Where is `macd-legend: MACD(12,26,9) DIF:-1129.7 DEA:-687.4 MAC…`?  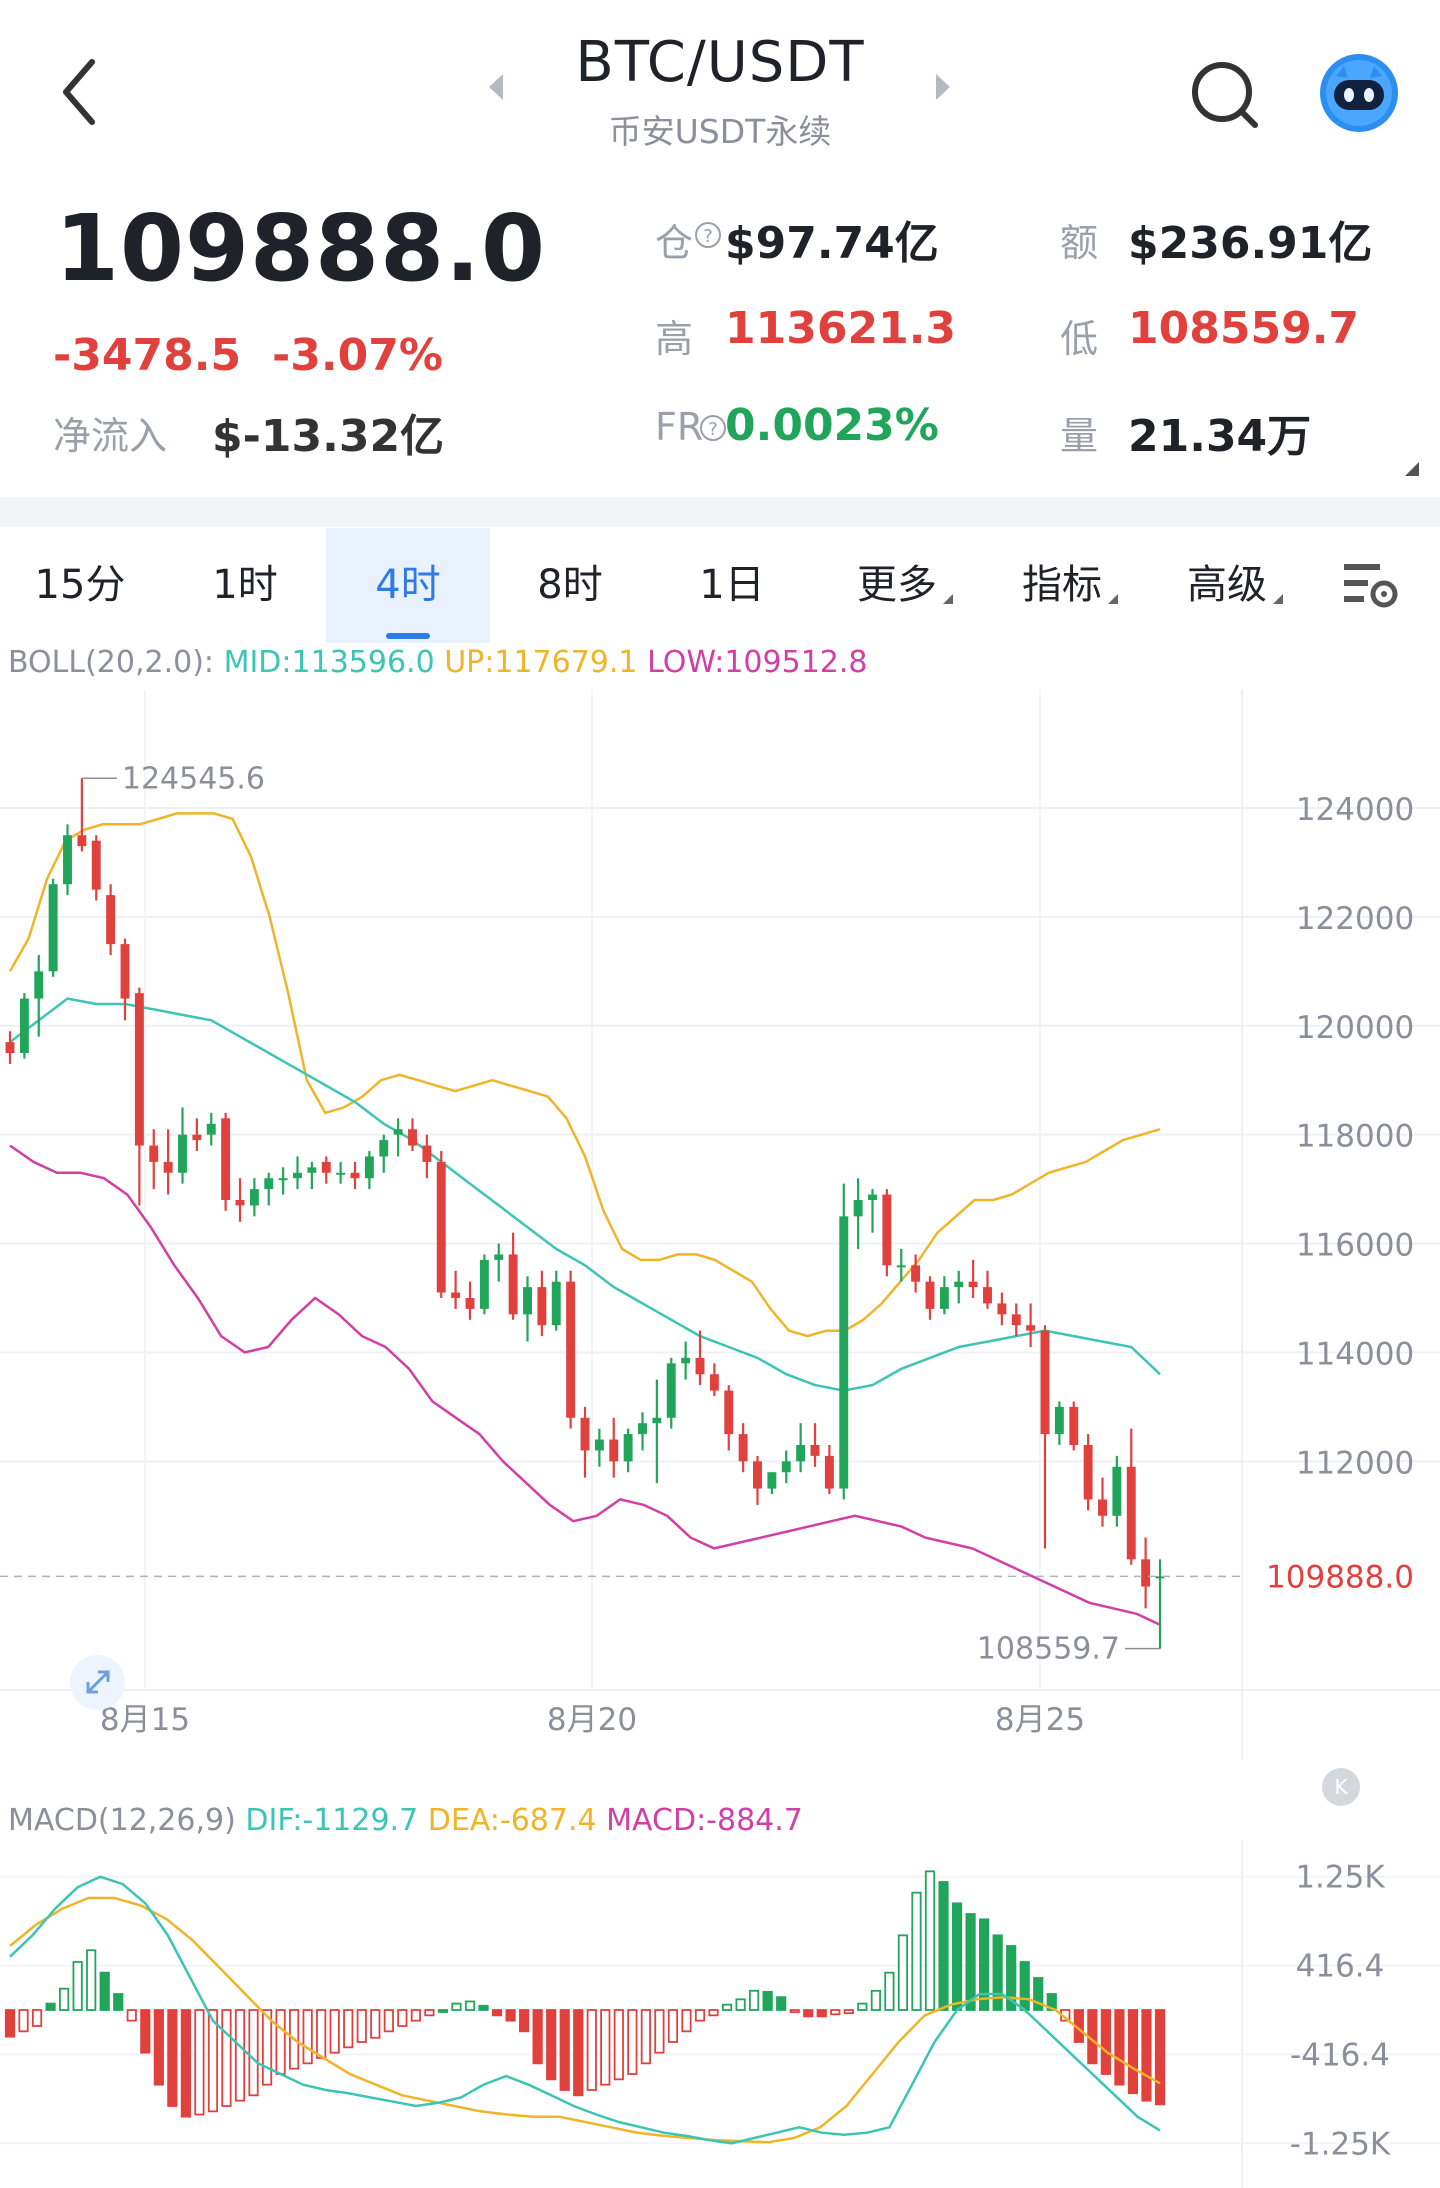
macd-legend: MACD(12,26,9) DIF:-1129.7 DEA:-687.4 MAC… is located at coordinates (405, 1820).